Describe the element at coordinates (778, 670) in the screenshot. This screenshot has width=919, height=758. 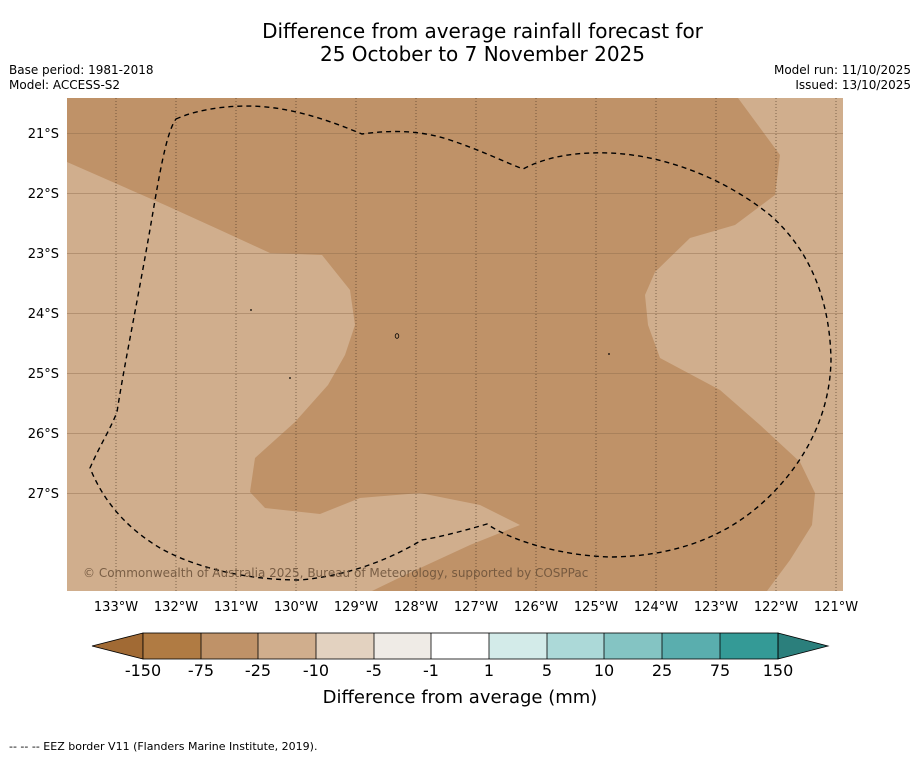
I see `colorbar-label: 150` at that location.